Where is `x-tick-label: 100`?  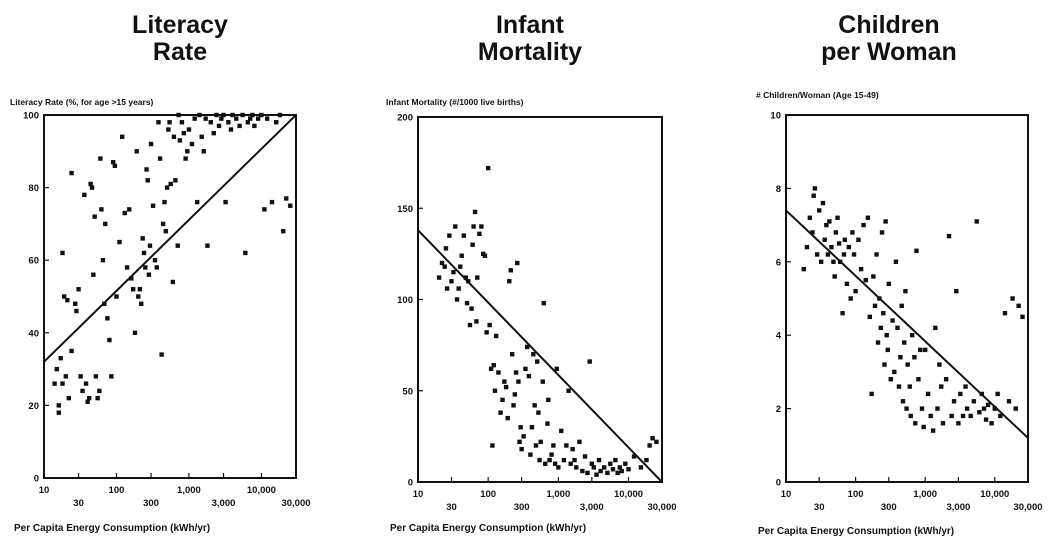
x-tick-label: 100 is located at coordinates (117, 490).